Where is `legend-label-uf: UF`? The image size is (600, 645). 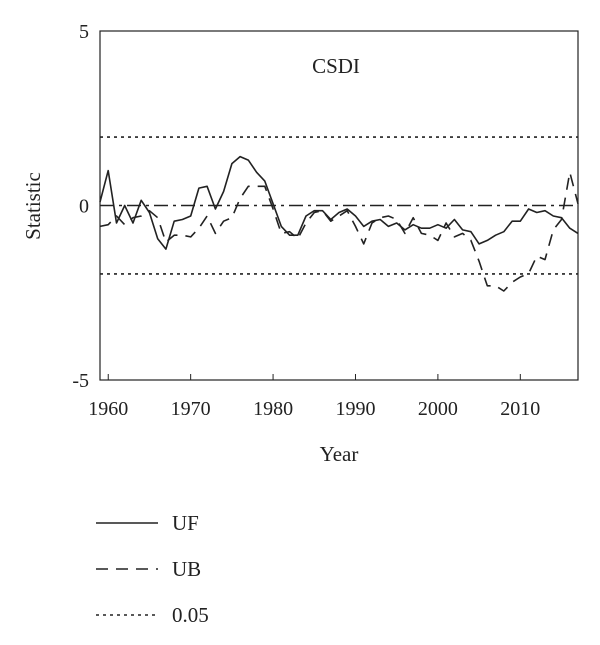
legend-label-uf: UF is located at coordinates (185, 522).